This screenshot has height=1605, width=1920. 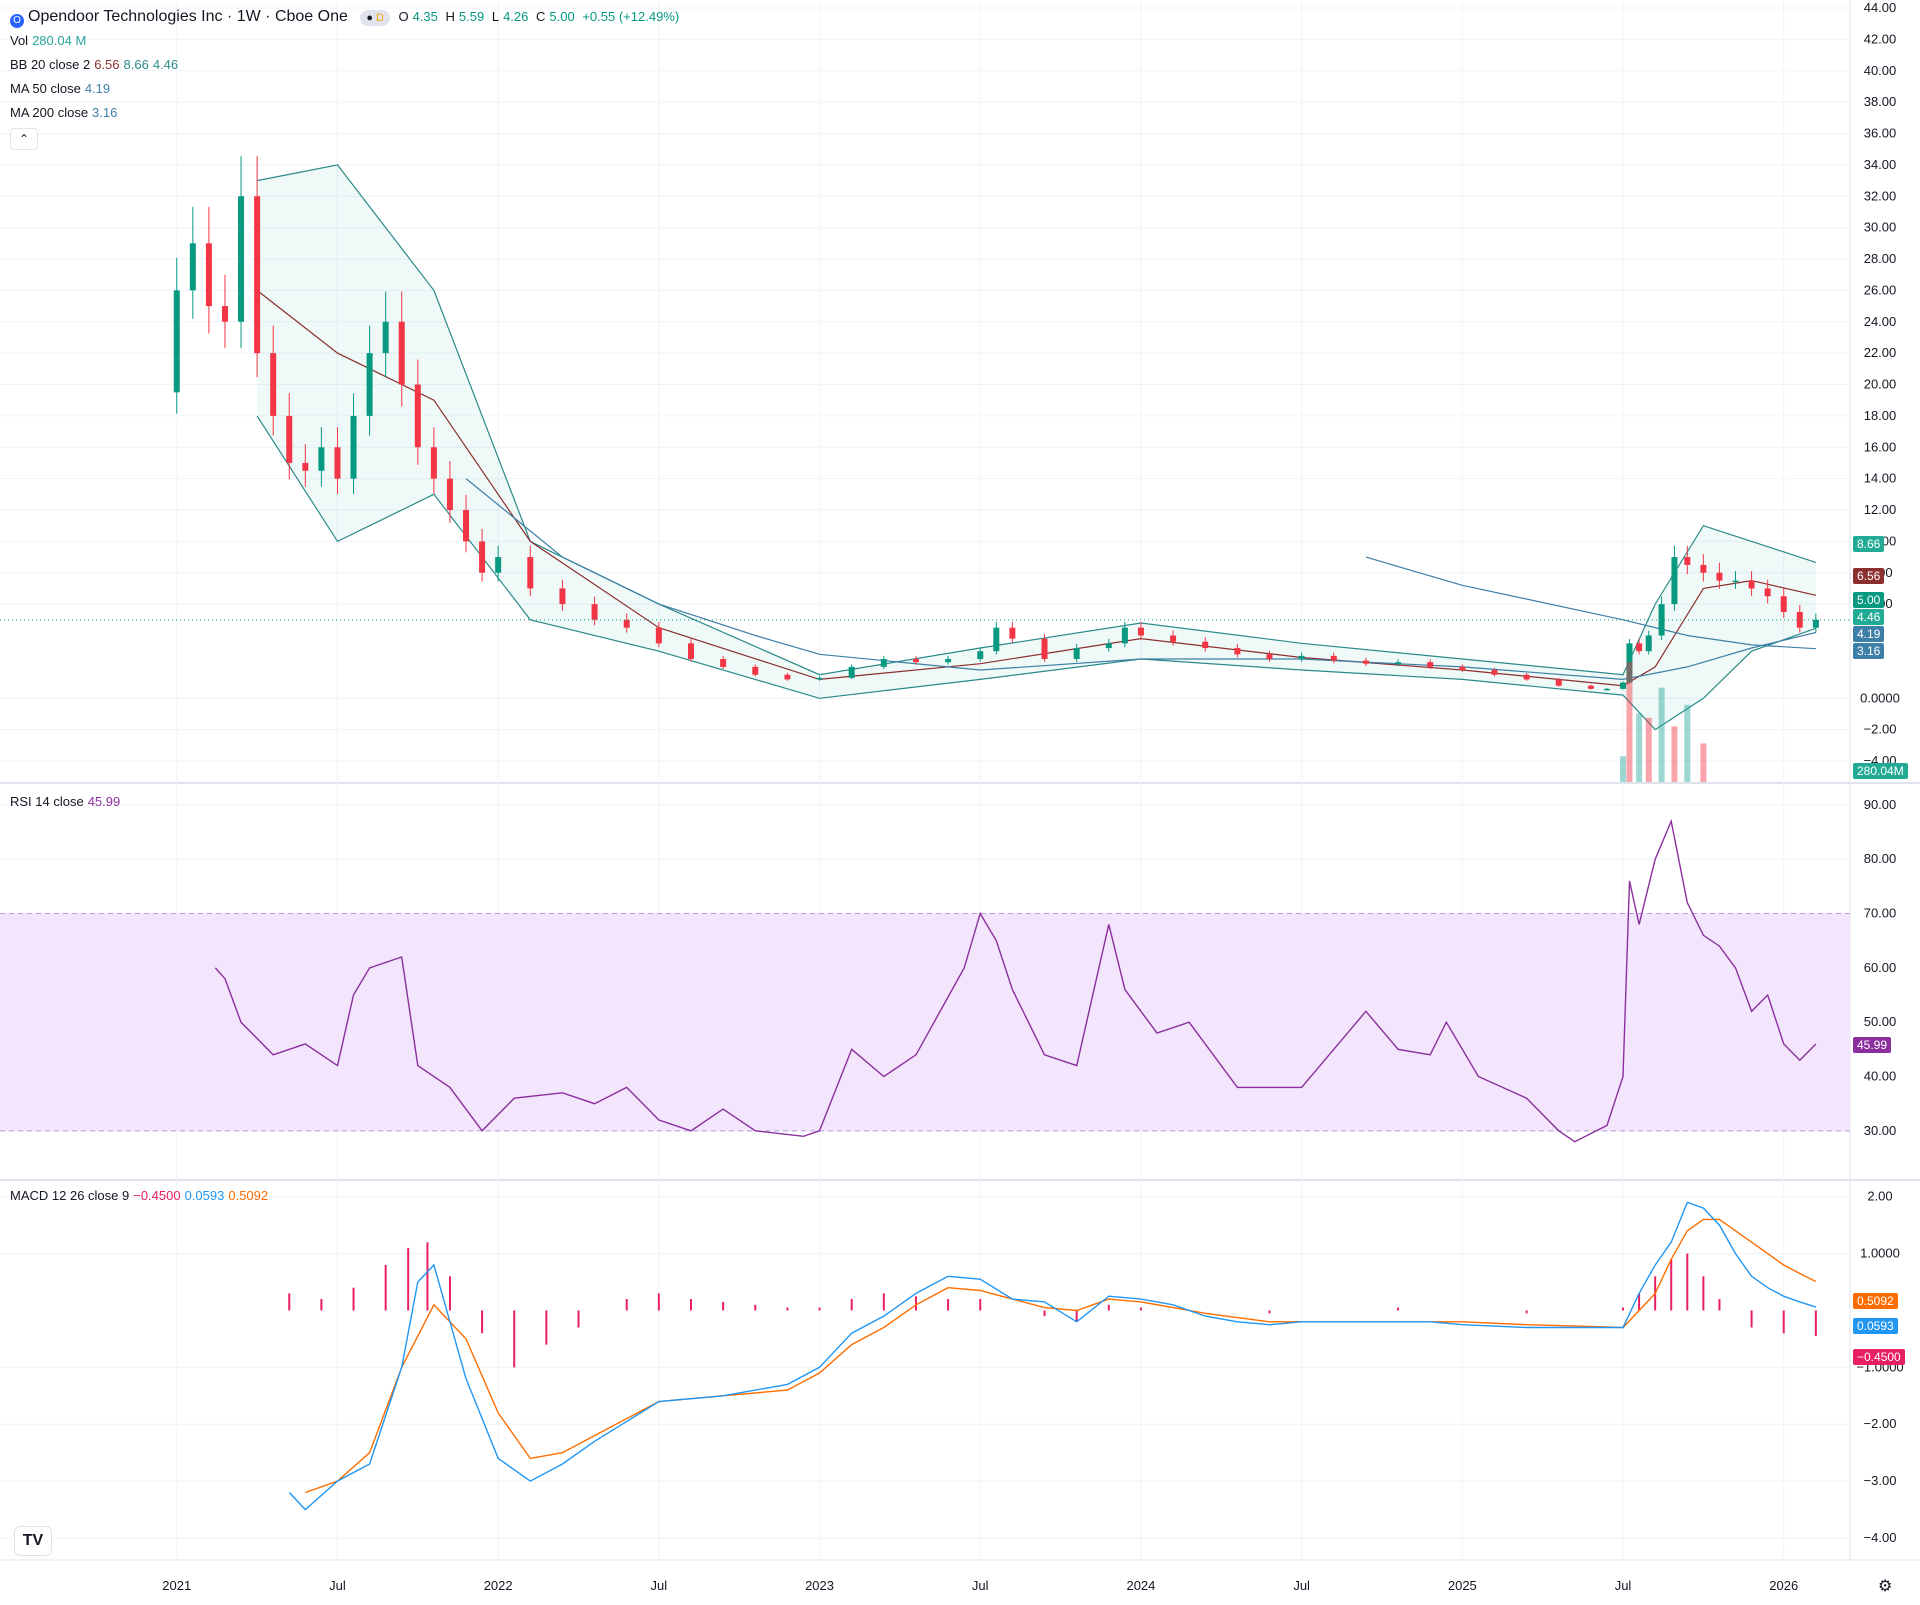 I want to click on x-tick-label: 2025, so click(x=1462, y=1585).